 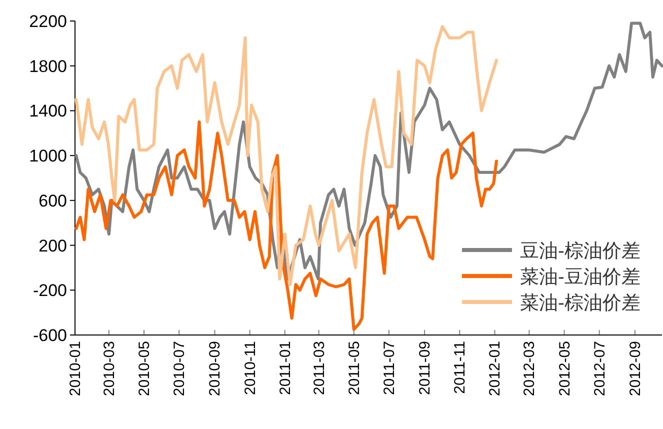 I want to click on y-tick-label: -600, so click(x=49, y=335).